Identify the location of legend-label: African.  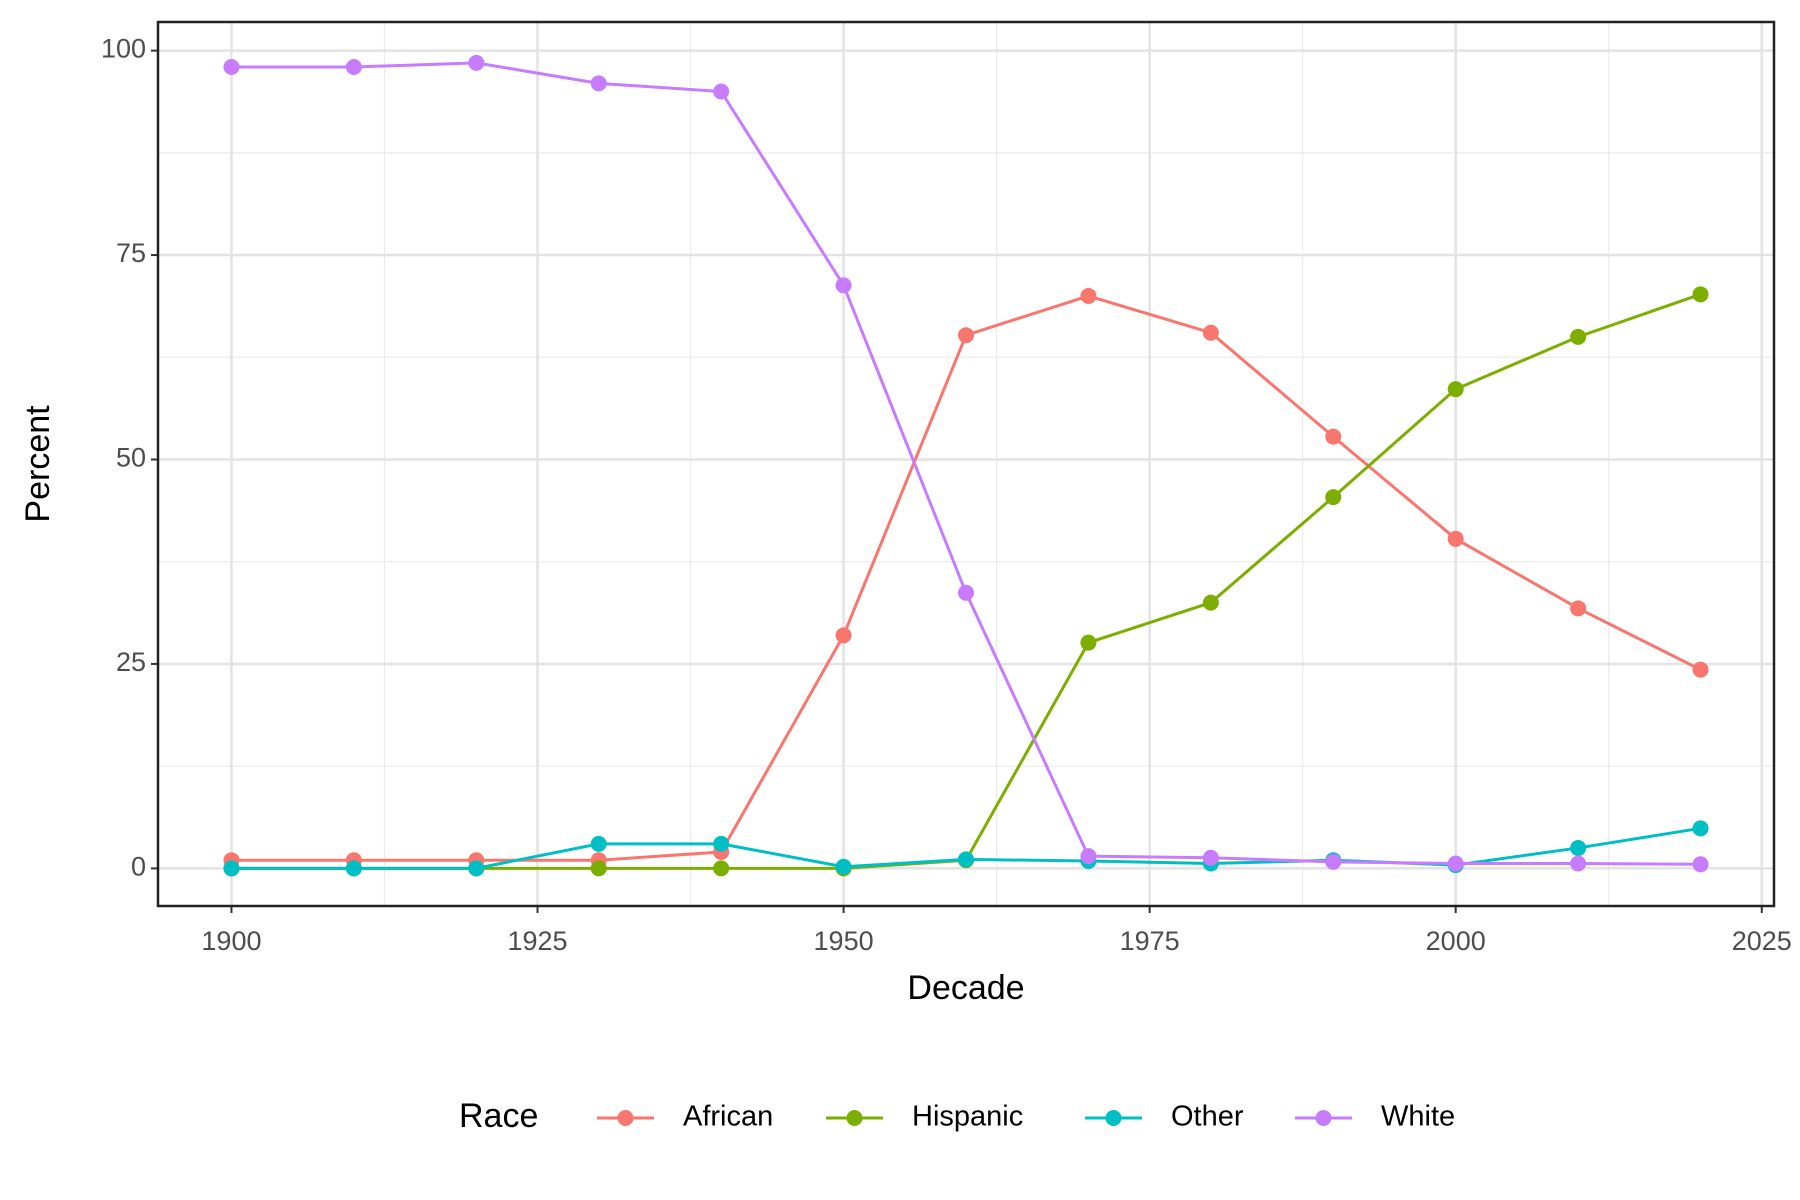
(728, 1117).